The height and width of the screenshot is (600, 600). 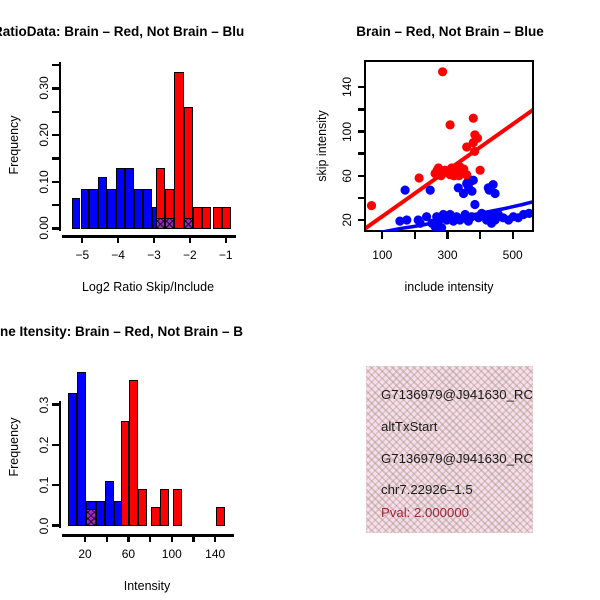 I want to click on h2-x-axis, so click(x=148, y=535).